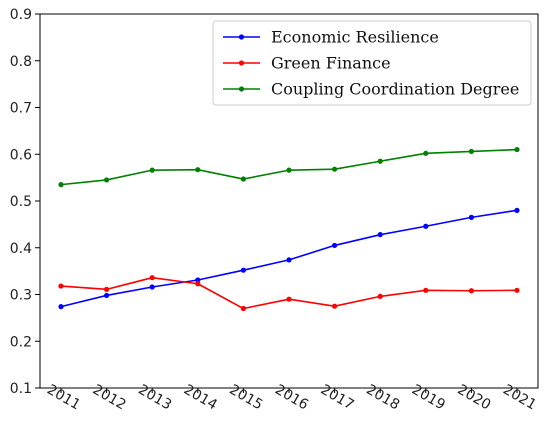  I want to click on y-tick-label: 0.3, so click(21, 296).